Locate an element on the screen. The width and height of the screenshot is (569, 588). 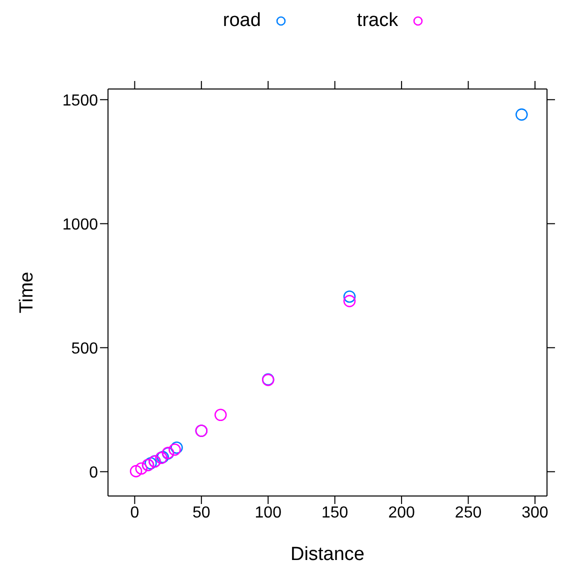
x-tick-label: 200 is located at coordinates (401, 513).